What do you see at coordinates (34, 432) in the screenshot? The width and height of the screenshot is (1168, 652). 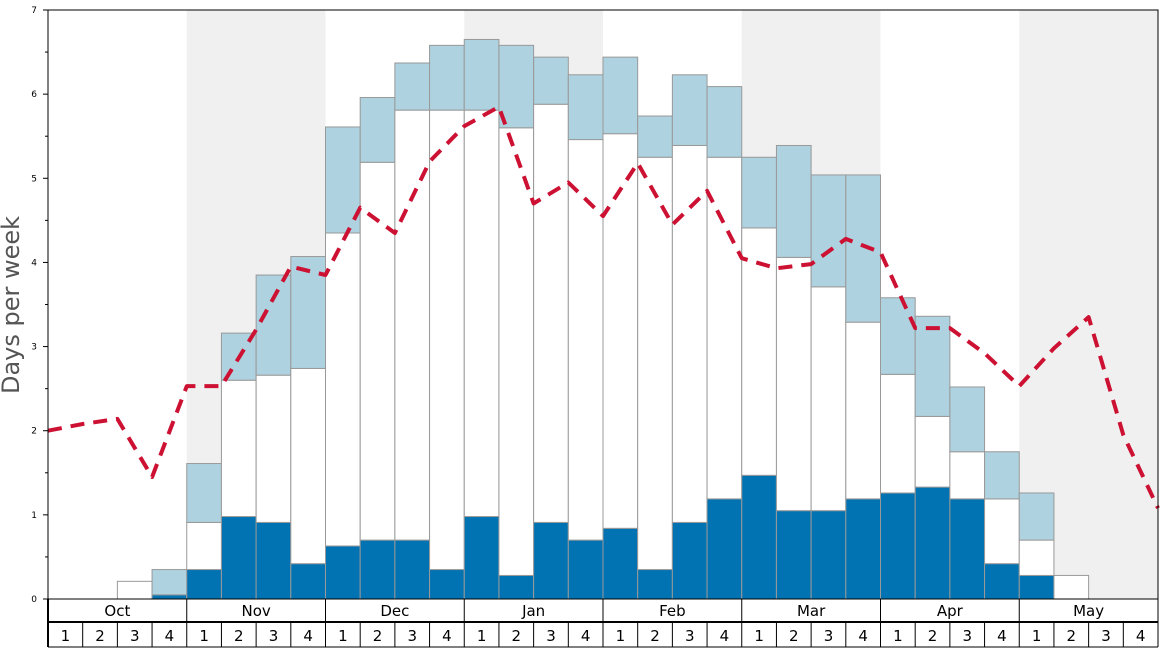 I see `y-tick-label-2: 2` at bounding box center [34, 432].